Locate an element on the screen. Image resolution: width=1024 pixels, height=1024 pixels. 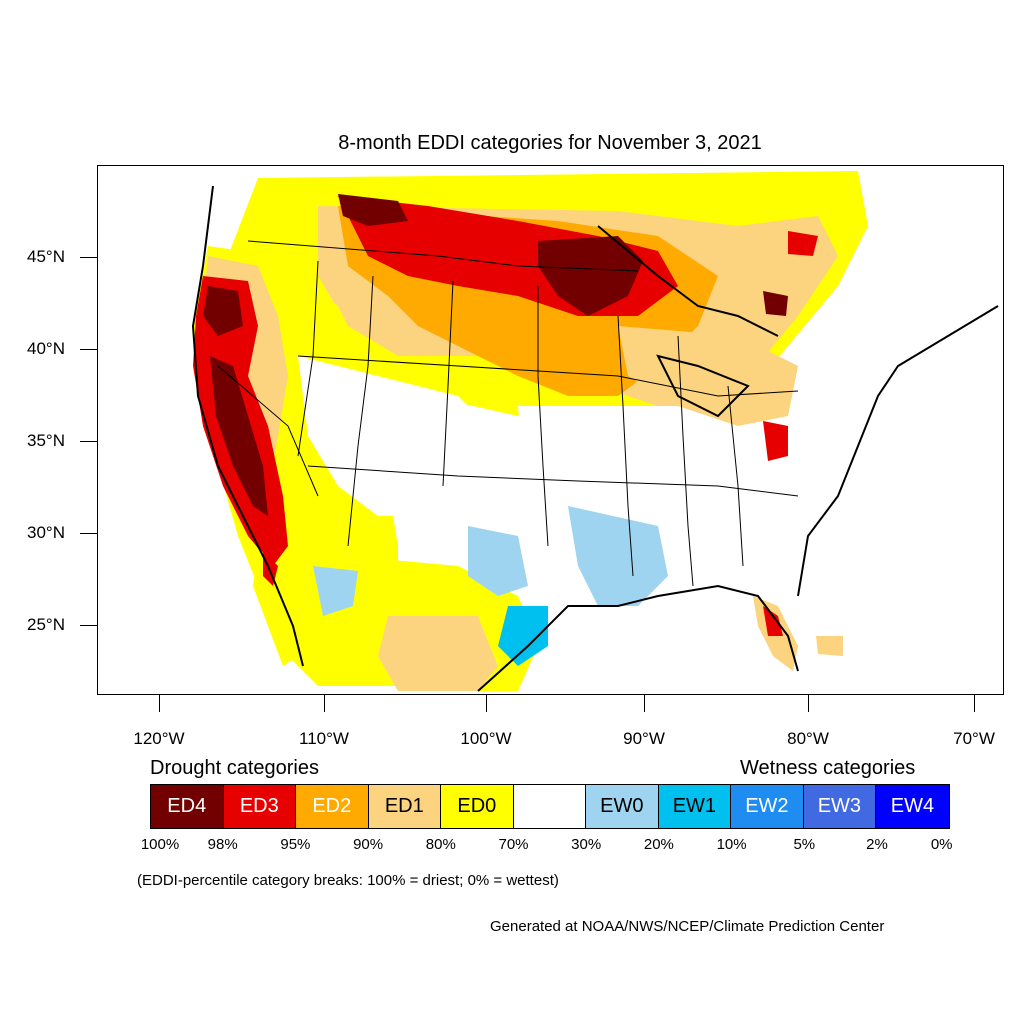
legend-box-normal is located at coordinates (550, 806).